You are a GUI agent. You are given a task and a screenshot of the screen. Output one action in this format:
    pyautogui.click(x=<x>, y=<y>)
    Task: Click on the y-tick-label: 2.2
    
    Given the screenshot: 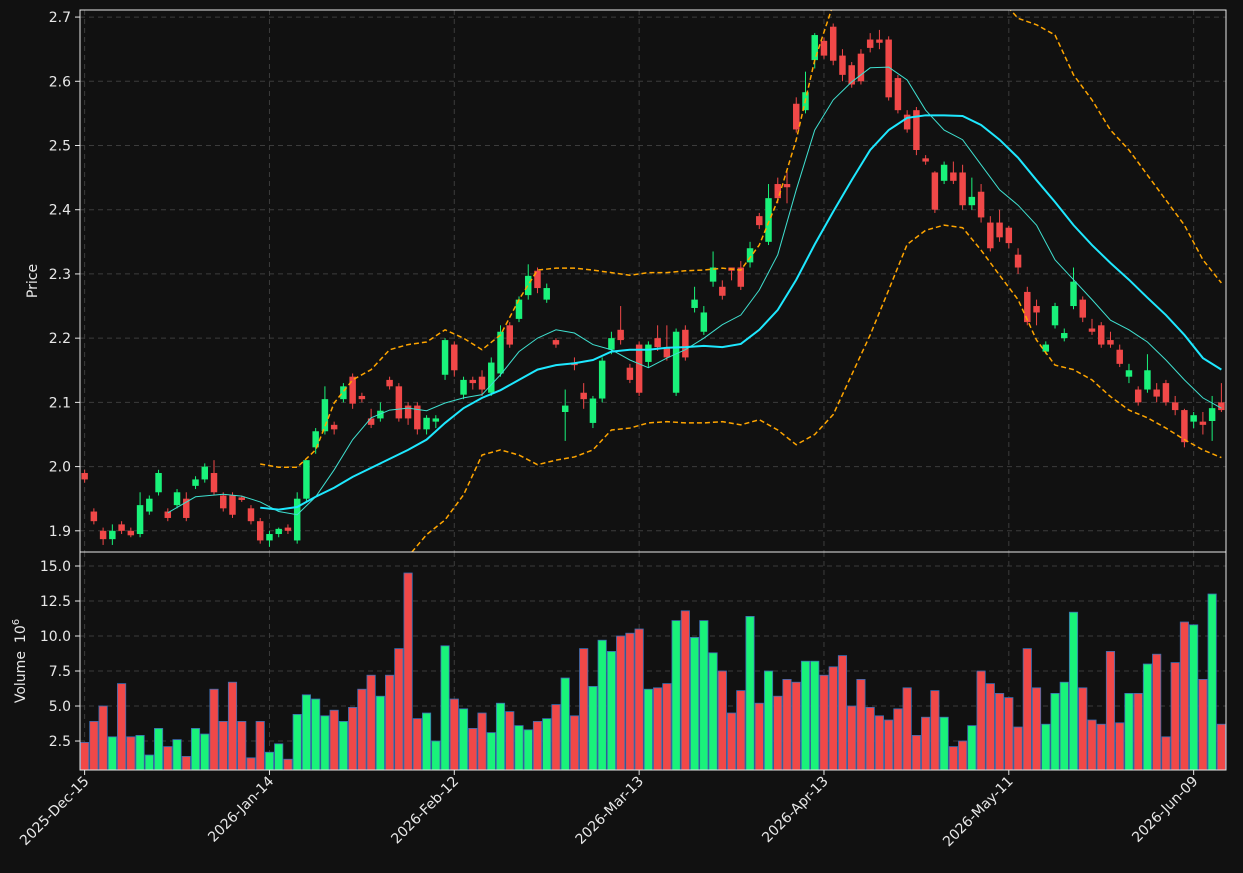 What is the action you would take?
    pyautogui.click(x=60, y=339)
    